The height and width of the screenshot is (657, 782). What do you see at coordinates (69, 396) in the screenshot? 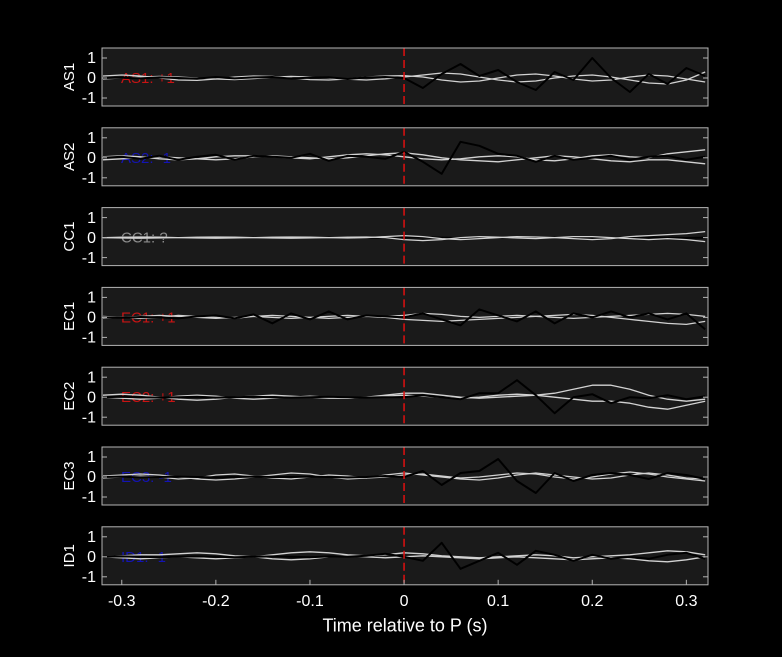
I see `y-axis-label: EC2` at bounding box center [69, 396].